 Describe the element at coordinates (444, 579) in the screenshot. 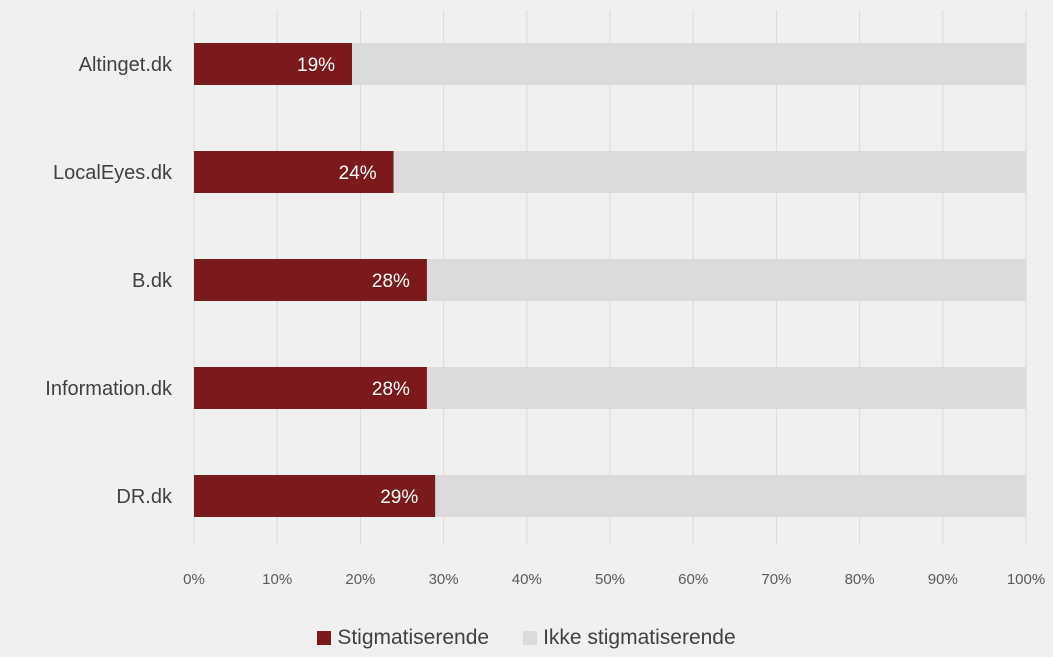

I see `x-tick-label: 30%` at that location.